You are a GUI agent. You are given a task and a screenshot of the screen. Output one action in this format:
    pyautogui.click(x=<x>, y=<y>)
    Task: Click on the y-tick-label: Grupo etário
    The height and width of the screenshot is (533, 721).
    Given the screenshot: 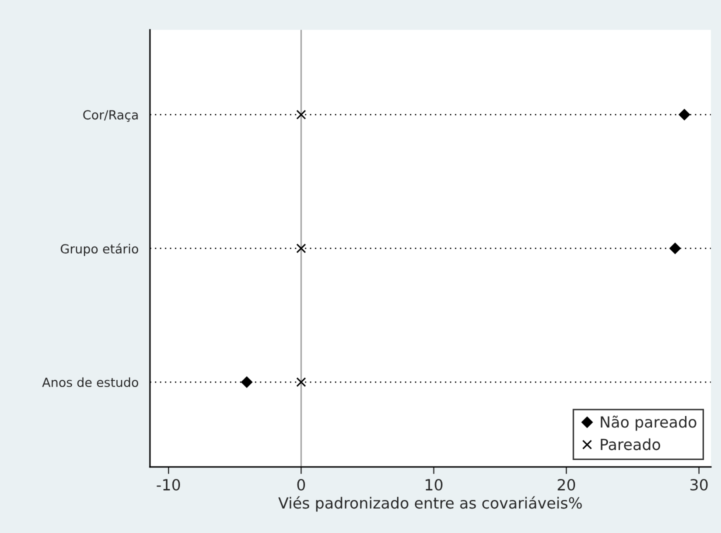 What is the action you would take?
    pyautogui.click(x=99, y=249)
    